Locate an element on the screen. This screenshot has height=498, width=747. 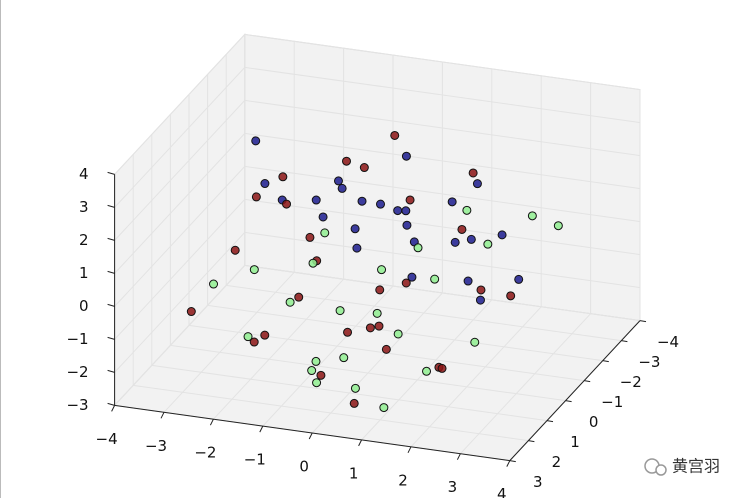
z-tick-label: 1 is located at coordinates (84, 273).